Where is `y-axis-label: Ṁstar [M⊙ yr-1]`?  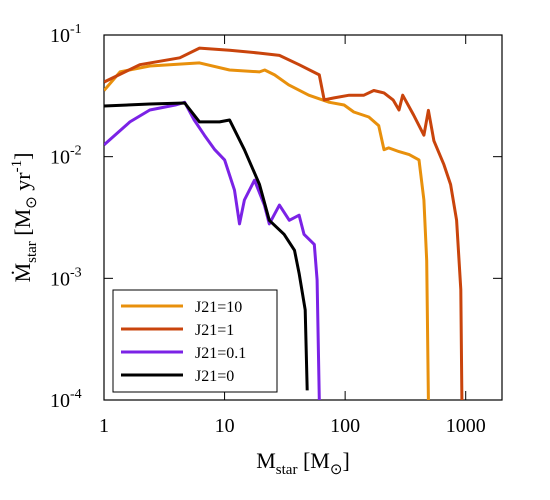 y-axis-label: Ṁstar [M⊙ yr-1] is located at coordinates (24, 218).